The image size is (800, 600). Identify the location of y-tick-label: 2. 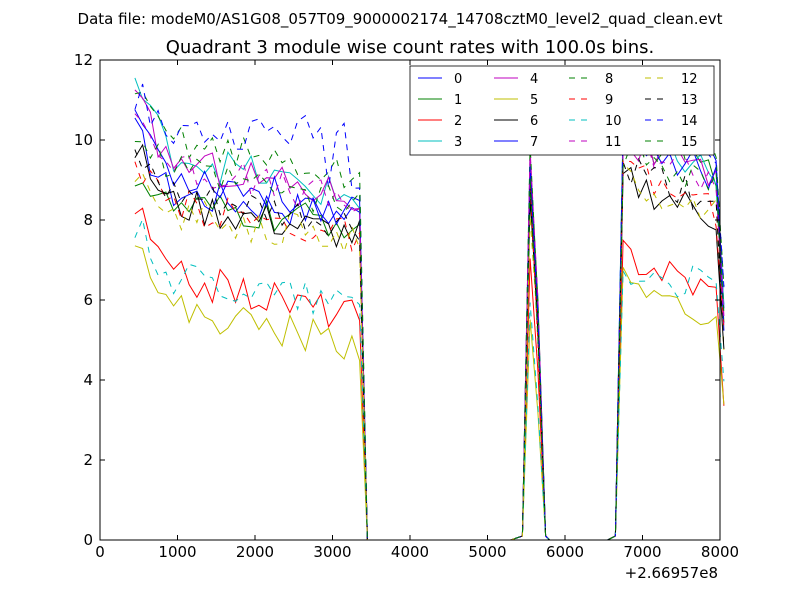
(88, 460).